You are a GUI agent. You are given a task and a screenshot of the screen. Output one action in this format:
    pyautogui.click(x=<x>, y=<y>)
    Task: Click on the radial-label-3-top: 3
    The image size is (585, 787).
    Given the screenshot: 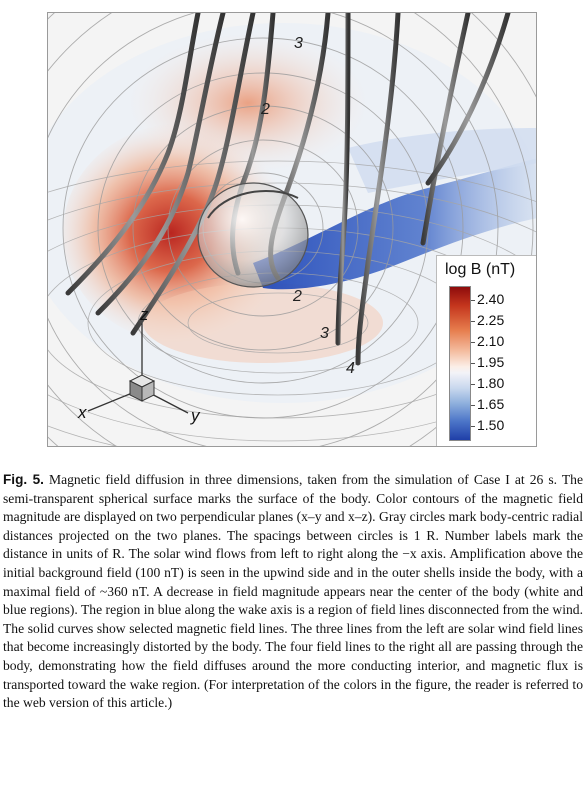 What is the action you would take?
    pyautogui.click(x=298, y=43)
    